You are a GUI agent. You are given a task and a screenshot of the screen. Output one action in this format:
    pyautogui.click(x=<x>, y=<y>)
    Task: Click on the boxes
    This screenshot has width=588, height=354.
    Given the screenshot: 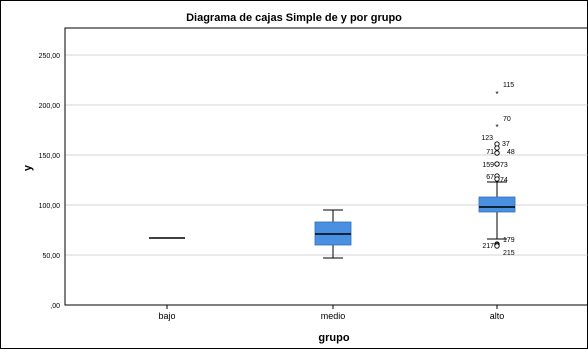 What is the action you would take?
    pyautogui.click(x=332, y=220)
    